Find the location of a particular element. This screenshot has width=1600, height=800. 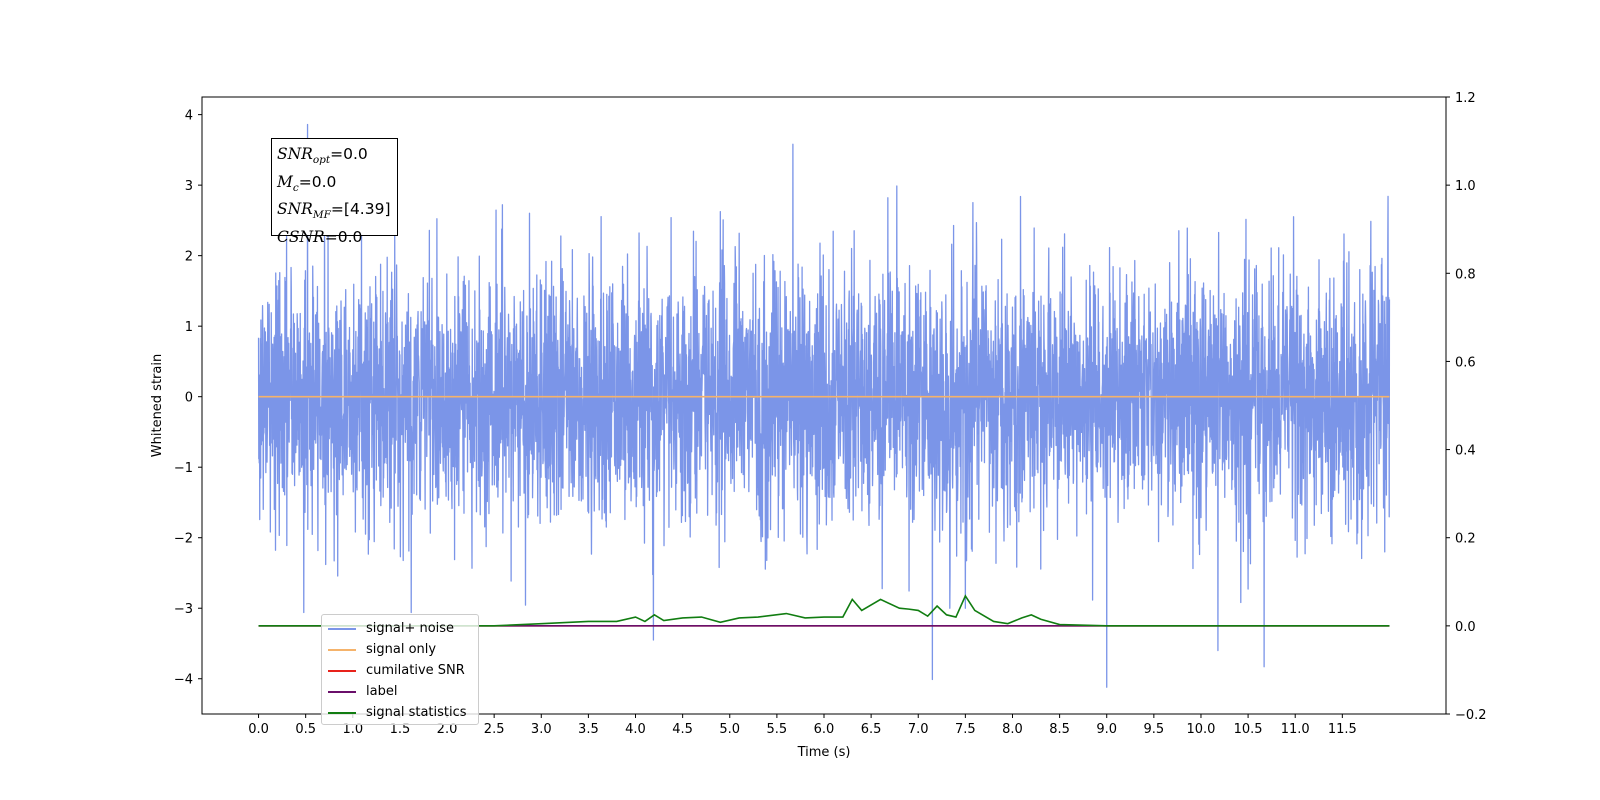

snr-mf-value: =[4.39] is located at coordinates (360, 209).